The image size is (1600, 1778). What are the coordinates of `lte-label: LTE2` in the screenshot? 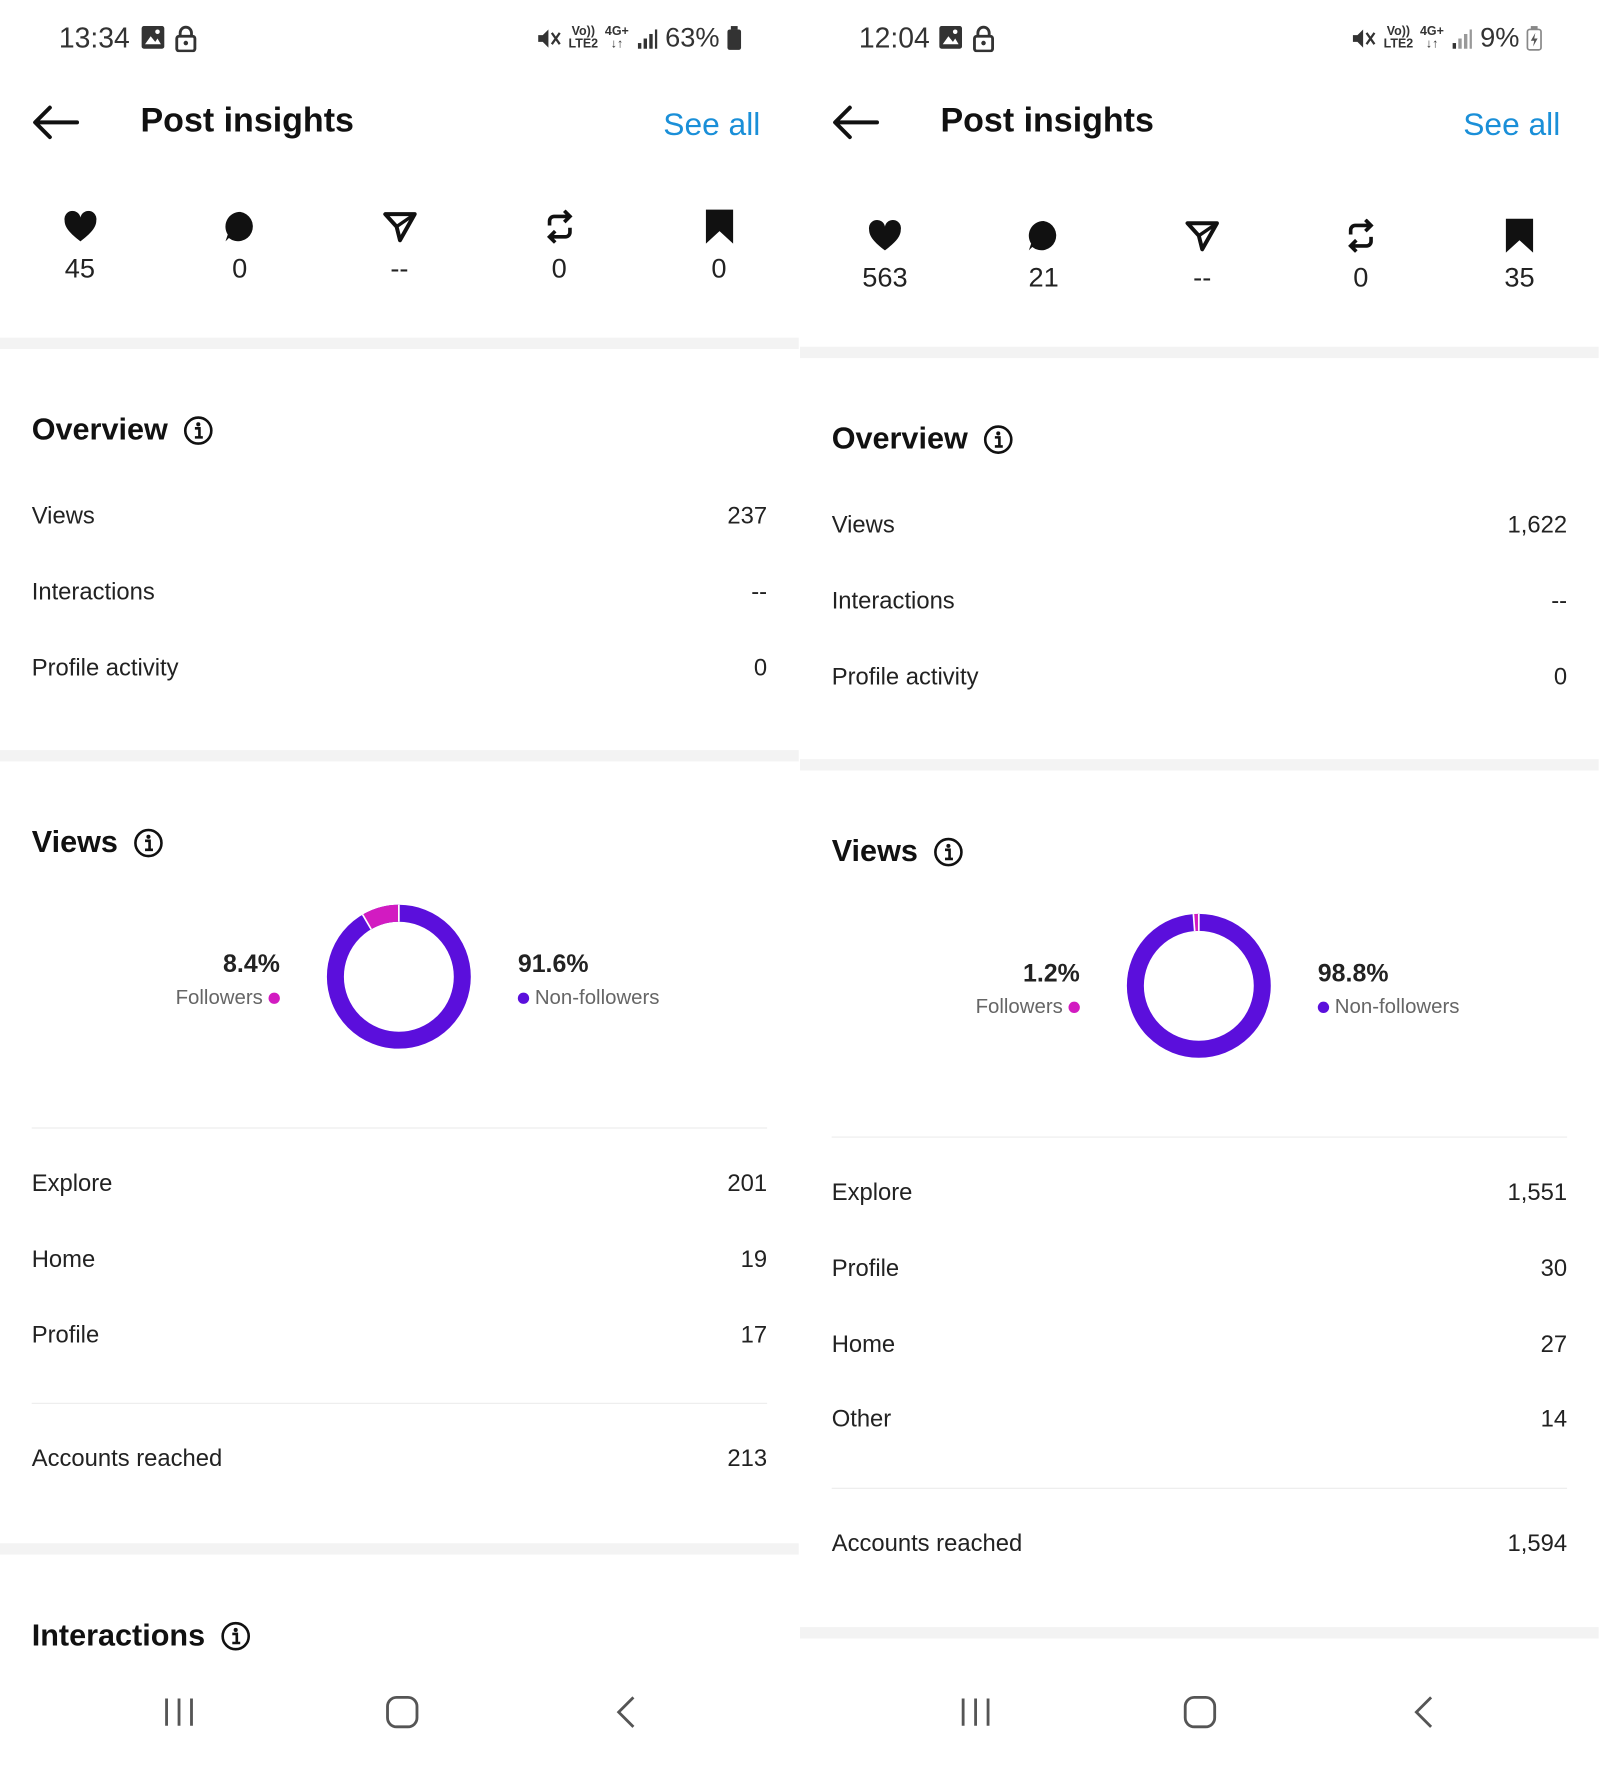 It's located at (583, 44).